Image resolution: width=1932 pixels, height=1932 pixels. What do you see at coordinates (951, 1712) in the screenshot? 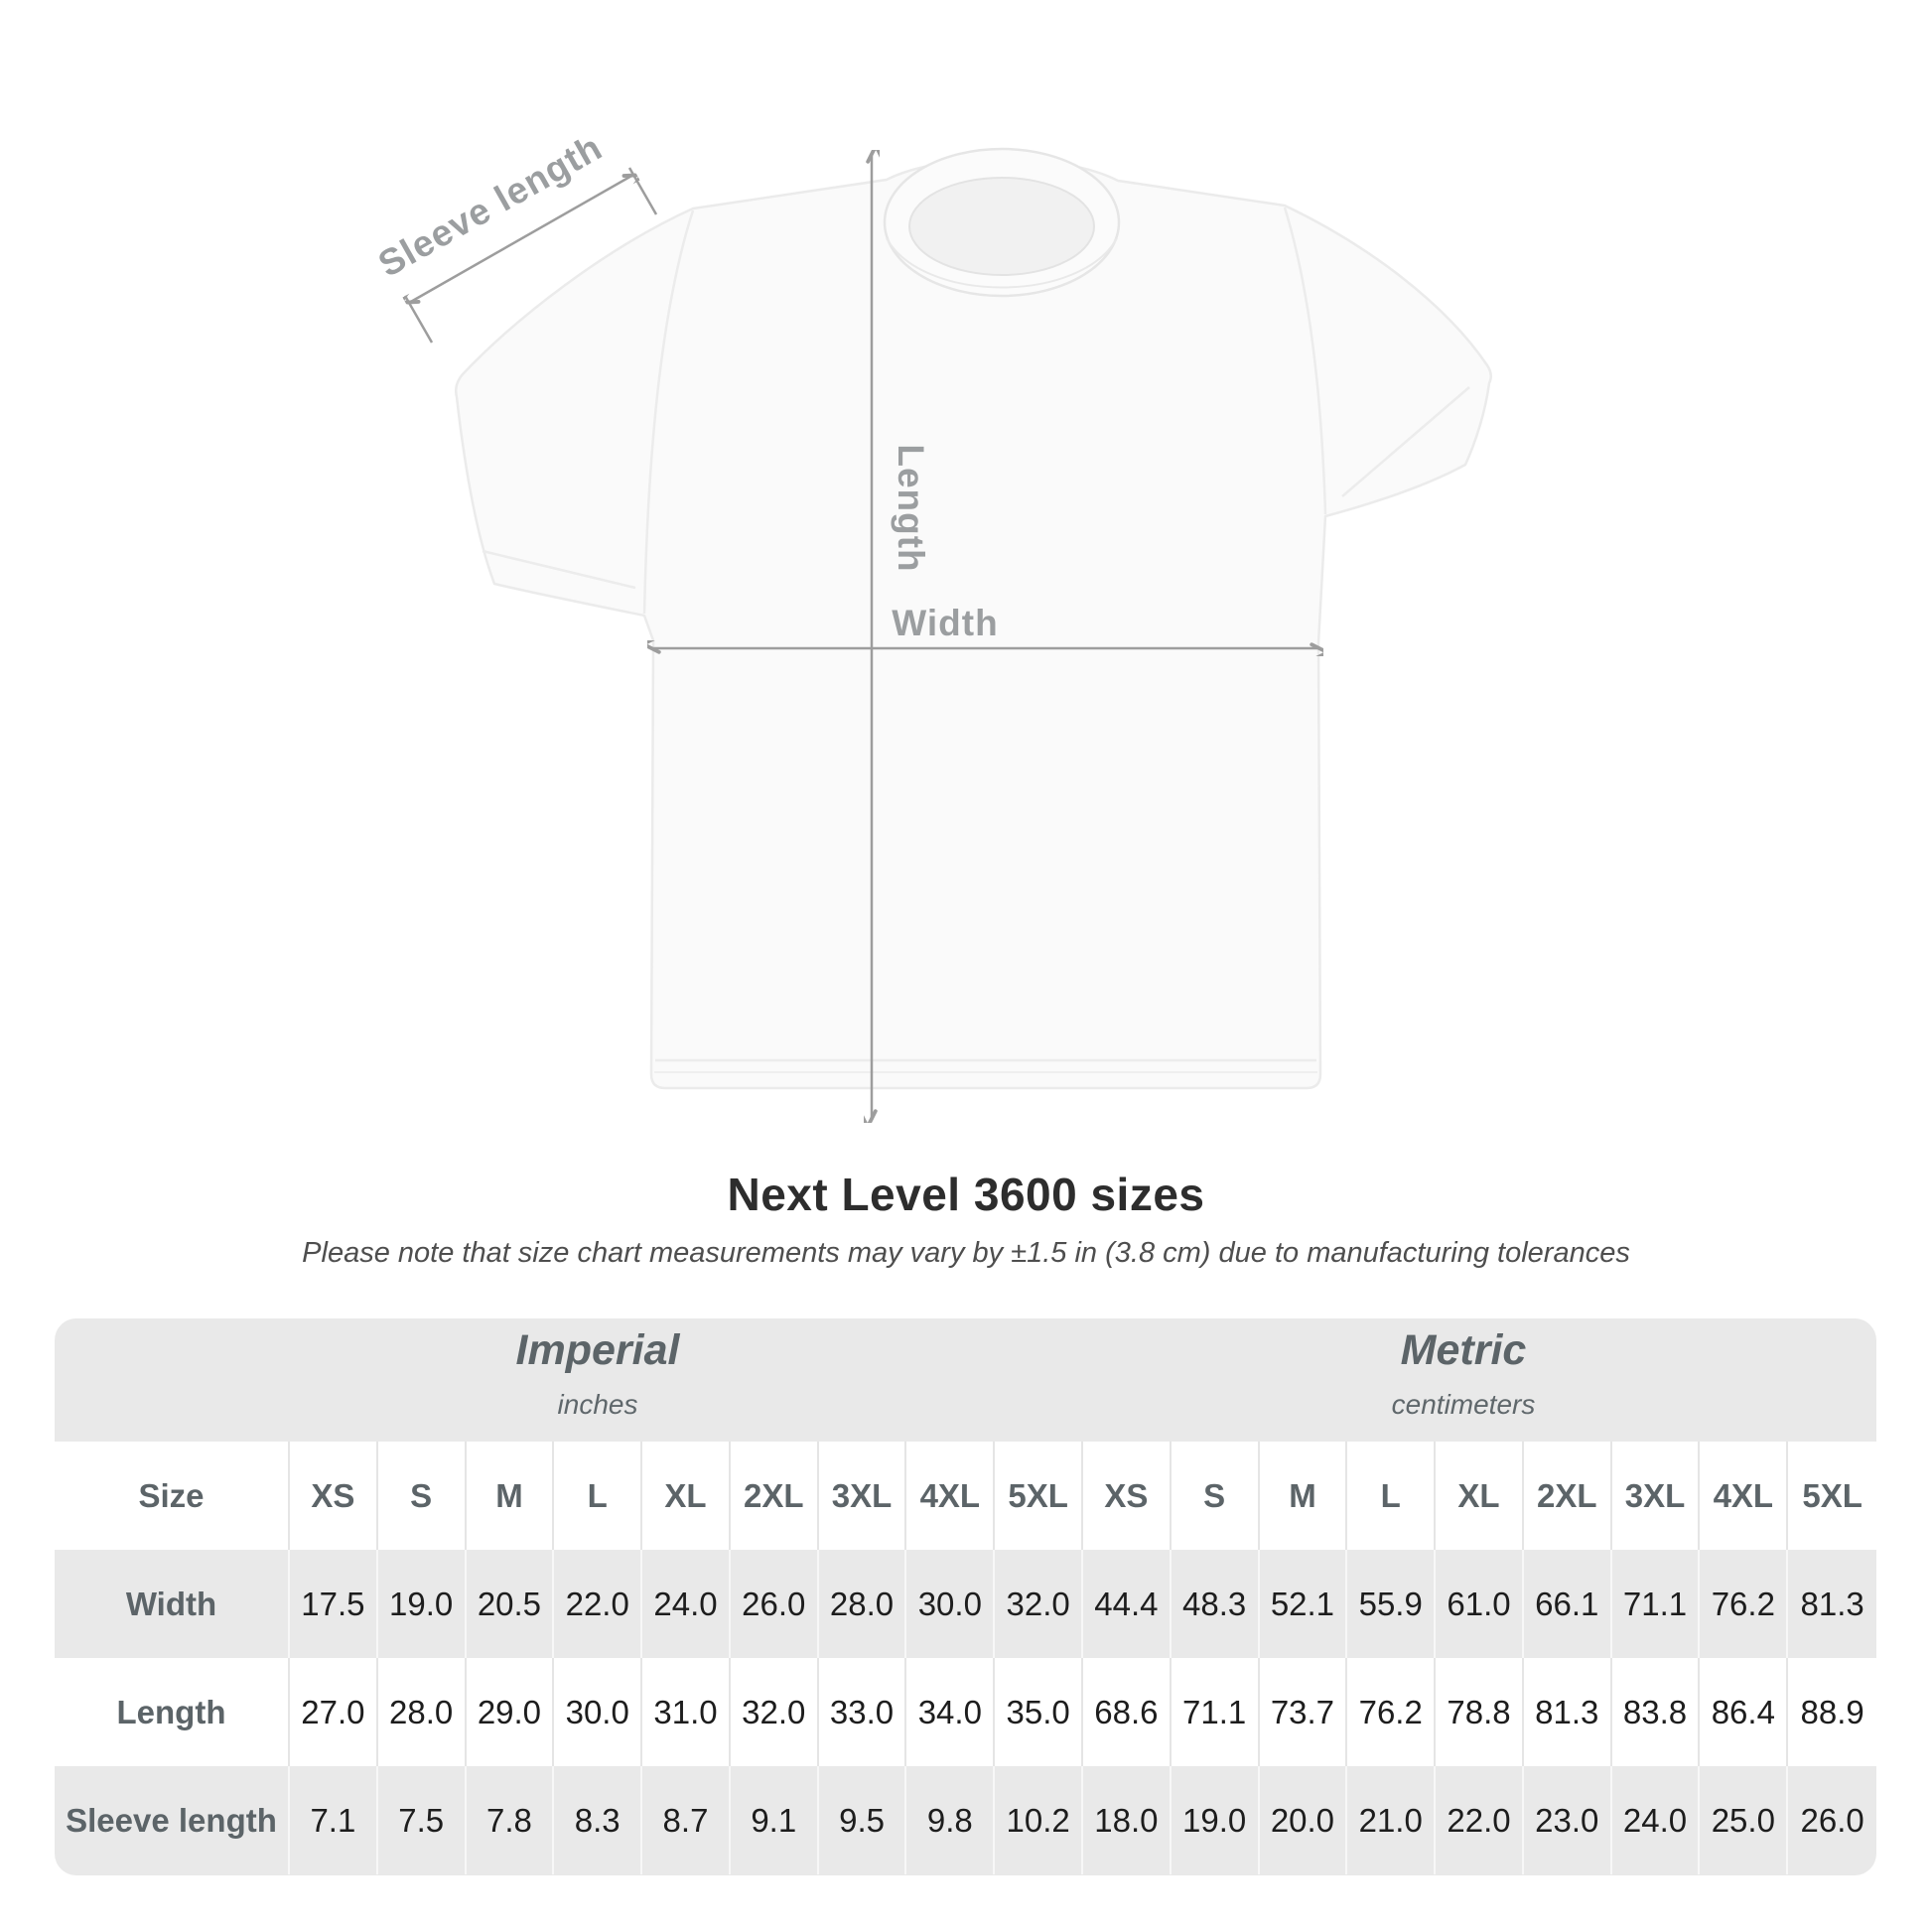
I see `value-cell-imperial: 34.0` at bounding box center [951, 1712].